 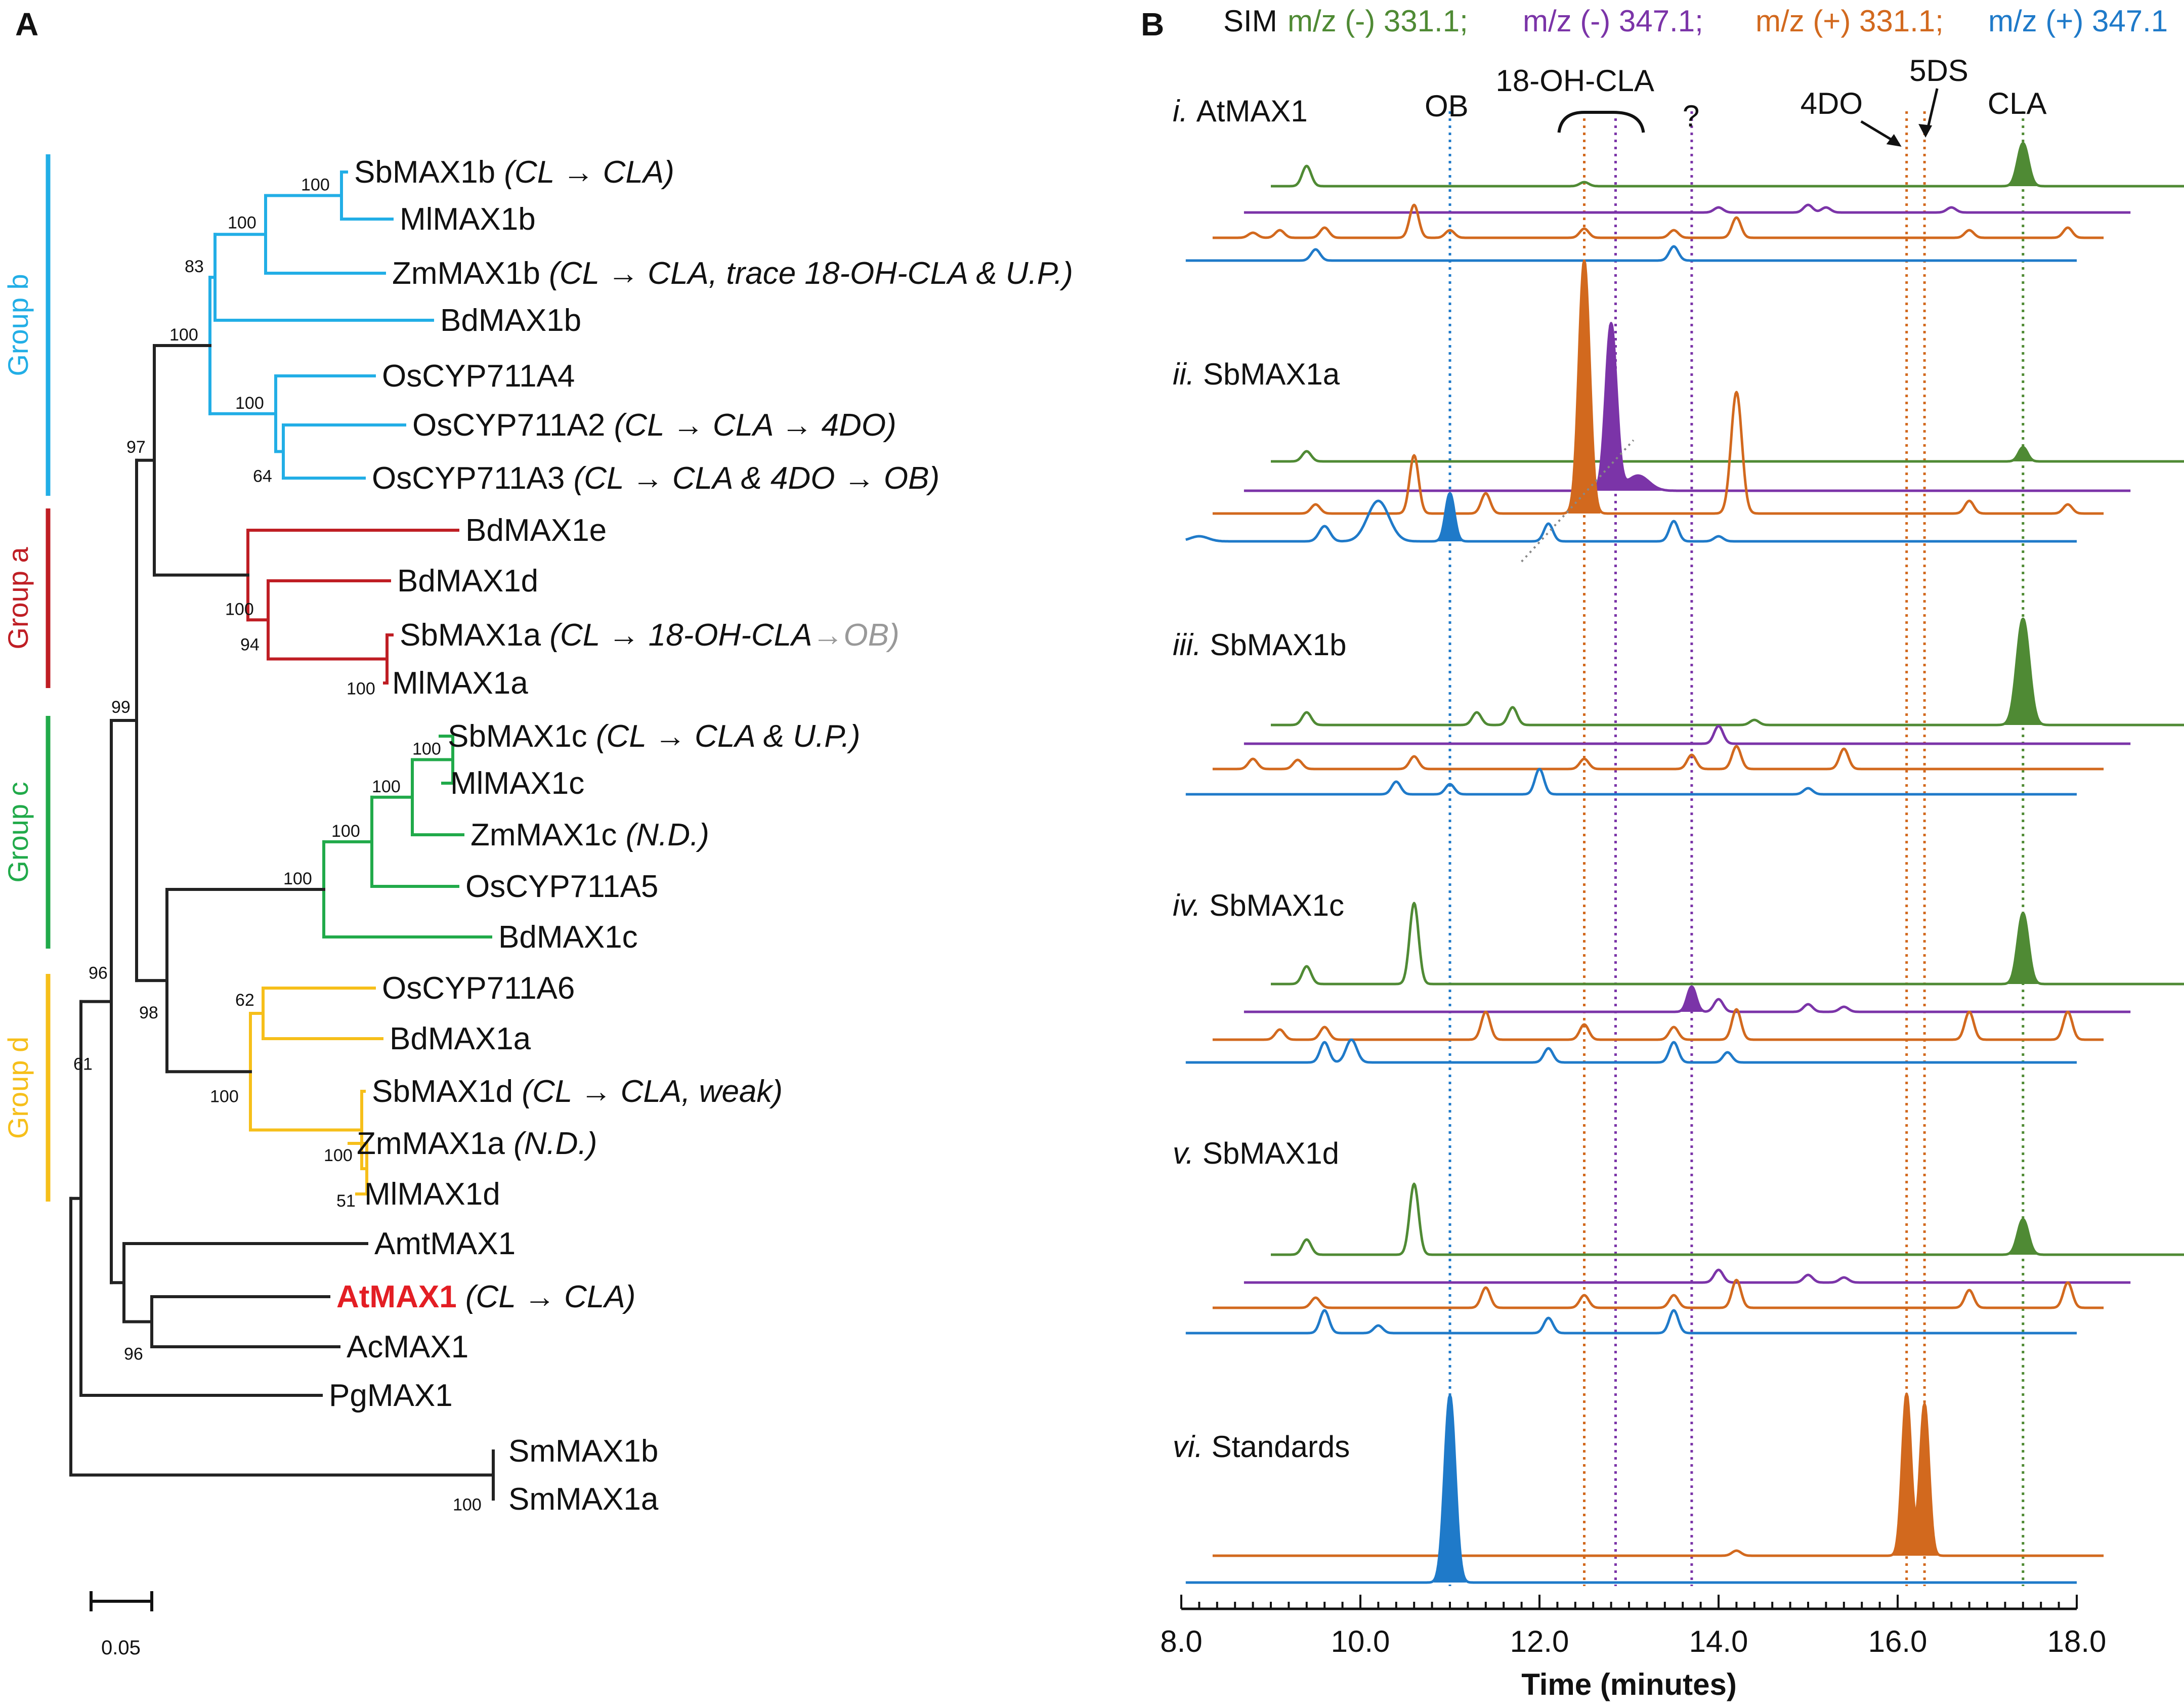 What do you see at coordinates (263, 476) in the screenshot?
I see `bootstrap-value: 64` at bounding box center [263, 476].